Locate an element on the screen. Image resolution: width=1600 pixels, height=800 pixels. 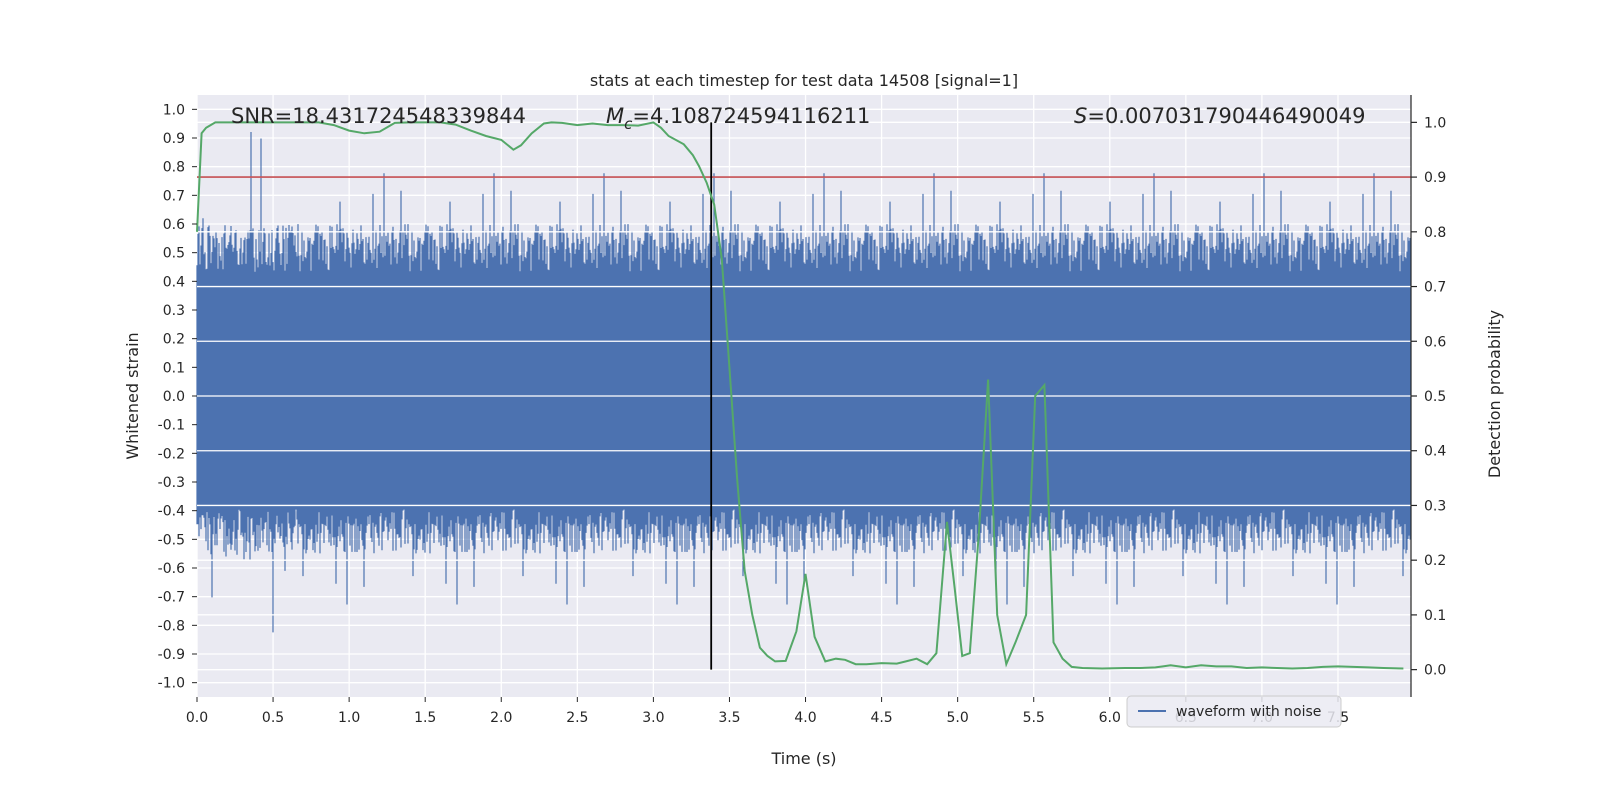
y-left-tick-label: 0.6 is located at coordinates (174, 225).